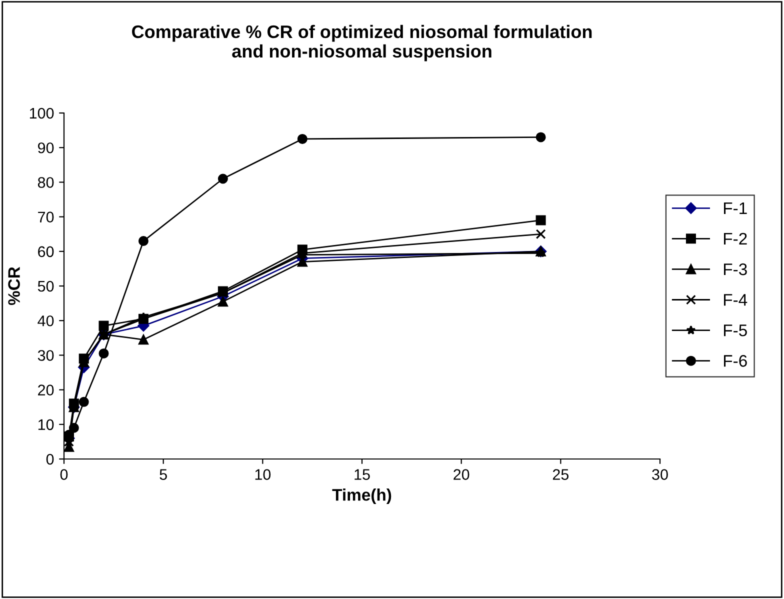 This screenshot has width=784, height=599. I want to click on legend-label: F-4, so click(736, 300).